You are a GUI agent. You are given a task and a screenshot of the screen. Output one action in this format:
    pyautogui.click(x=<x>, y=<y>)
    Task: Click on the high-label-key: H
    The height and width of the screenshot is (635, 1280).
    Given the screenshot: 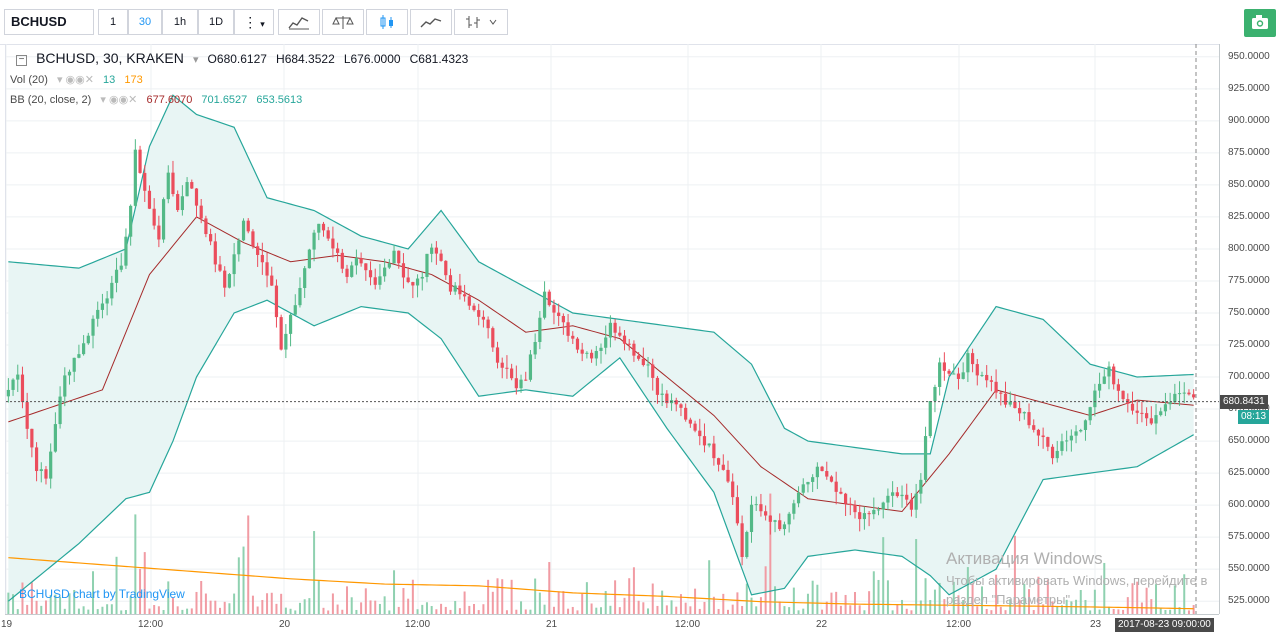 What is the action you would take?
    pyautogui.click(x=280, y=59)
    